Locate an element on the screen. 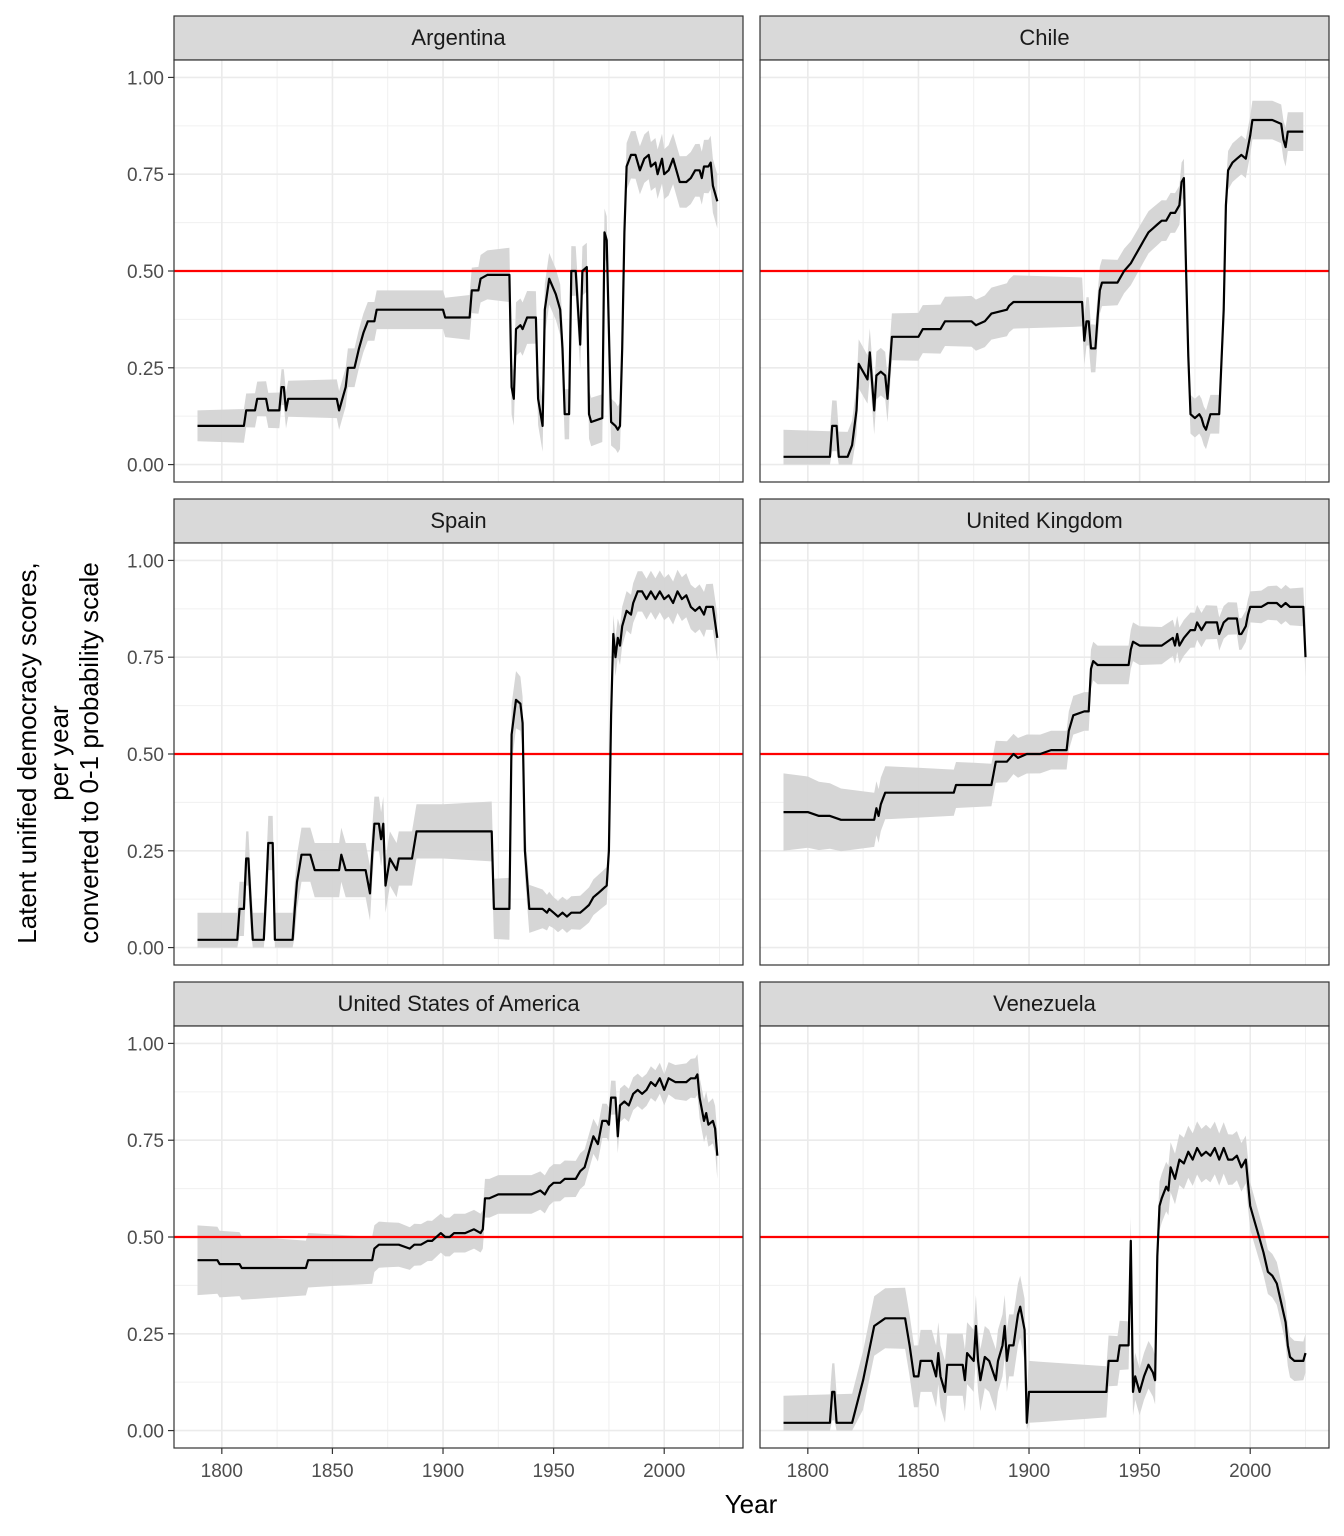 This screenshot has height=1536, width=1344. facet-label: United Kingdom is located at coordinates (1044, 520).